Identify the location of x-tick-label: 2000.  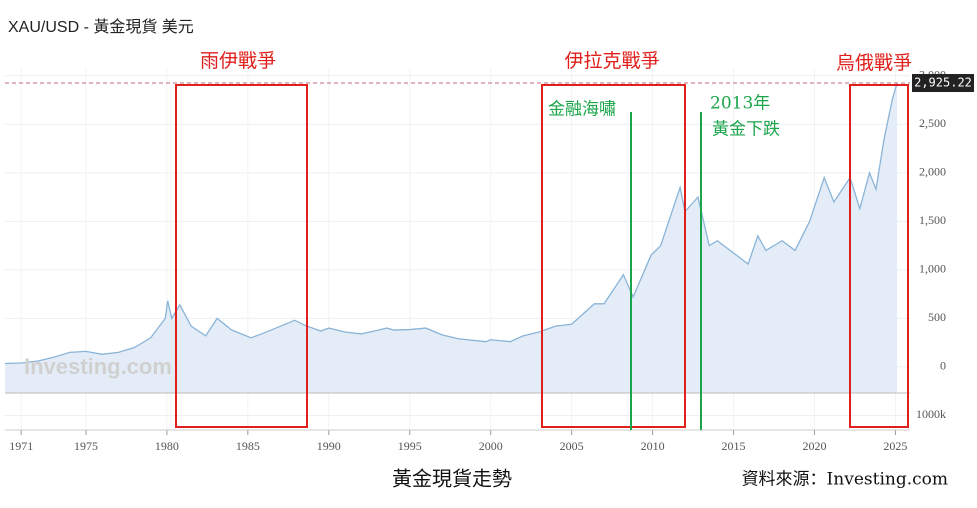
(491, 446).